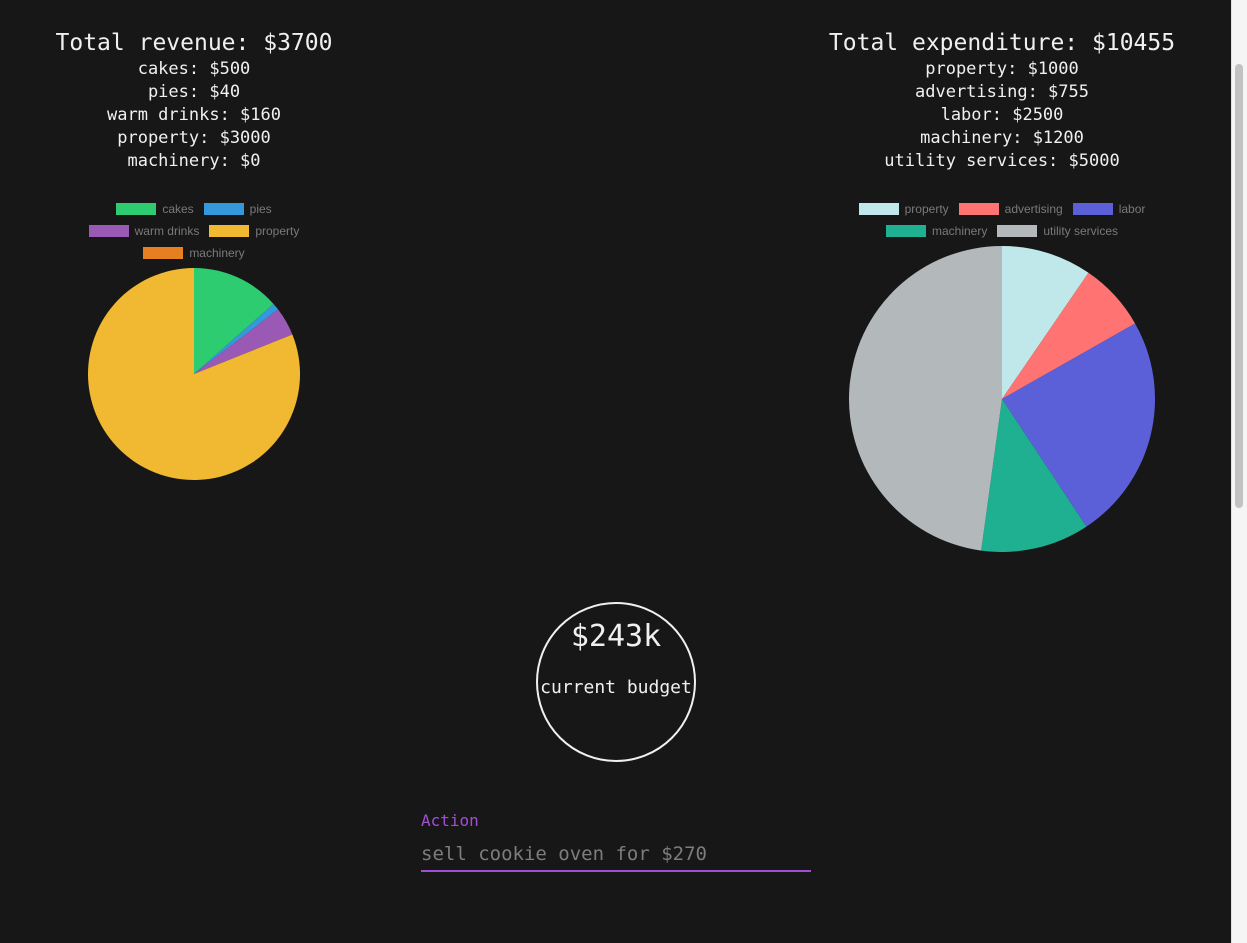 Image resolution: width=1247 pixels, height=943 pixels. Describe the element at coordinates (167, 231) in the screenshot. I see `legend-label: warm drinks` at that location.